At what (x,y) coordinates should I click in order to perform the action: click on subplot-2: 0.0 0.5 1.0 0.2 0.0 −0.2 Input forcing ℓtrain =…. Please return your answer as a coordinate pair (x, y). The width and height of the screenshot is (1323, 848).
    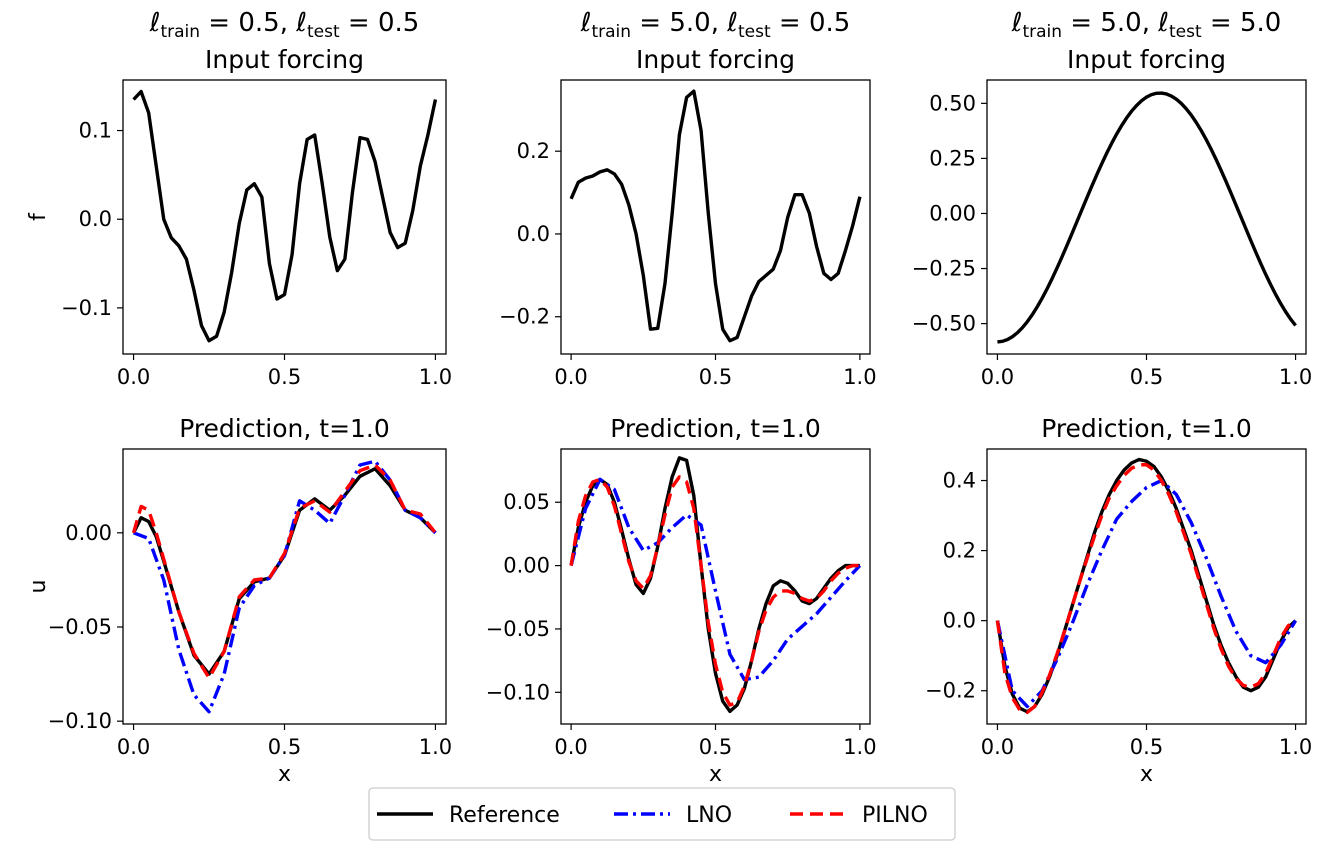
    Looking at the image, I should click on (688, 198).